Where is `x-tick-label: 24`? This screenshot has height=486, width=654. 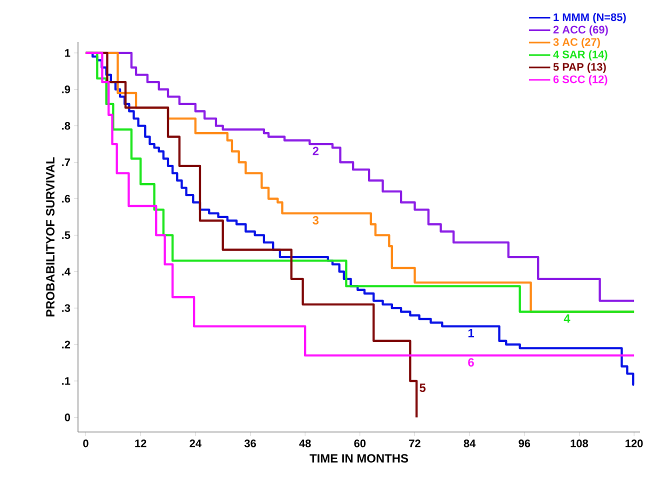
x-tick-label: 24 is located at coordinates (196, 444).